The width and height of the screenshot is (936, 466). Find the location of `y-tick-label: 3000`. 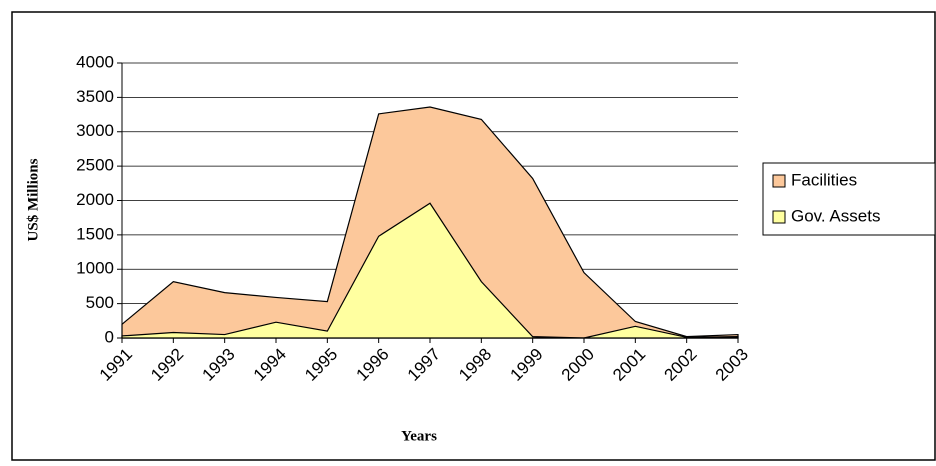

y-tick-label: 3000 is located at coordinates (95, 130).